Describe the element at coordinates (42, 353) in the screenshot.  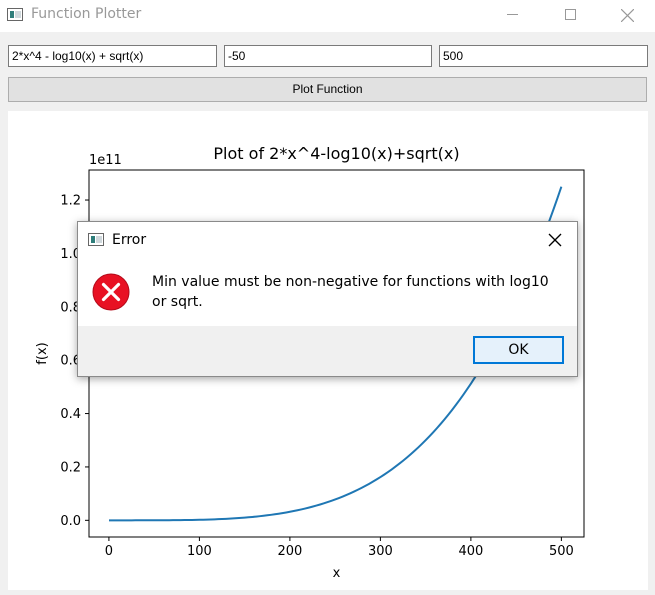
I see `y-axis-label: f(x)` at that location.